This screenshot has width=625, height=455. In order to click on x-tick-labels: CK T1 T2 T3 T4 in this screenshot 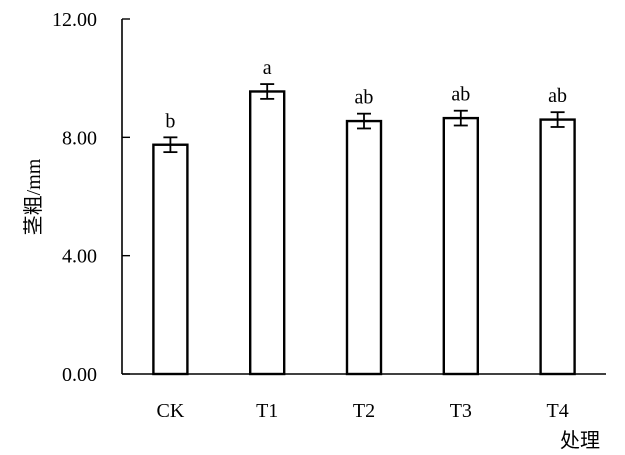, I will do `click(363, 411)`.